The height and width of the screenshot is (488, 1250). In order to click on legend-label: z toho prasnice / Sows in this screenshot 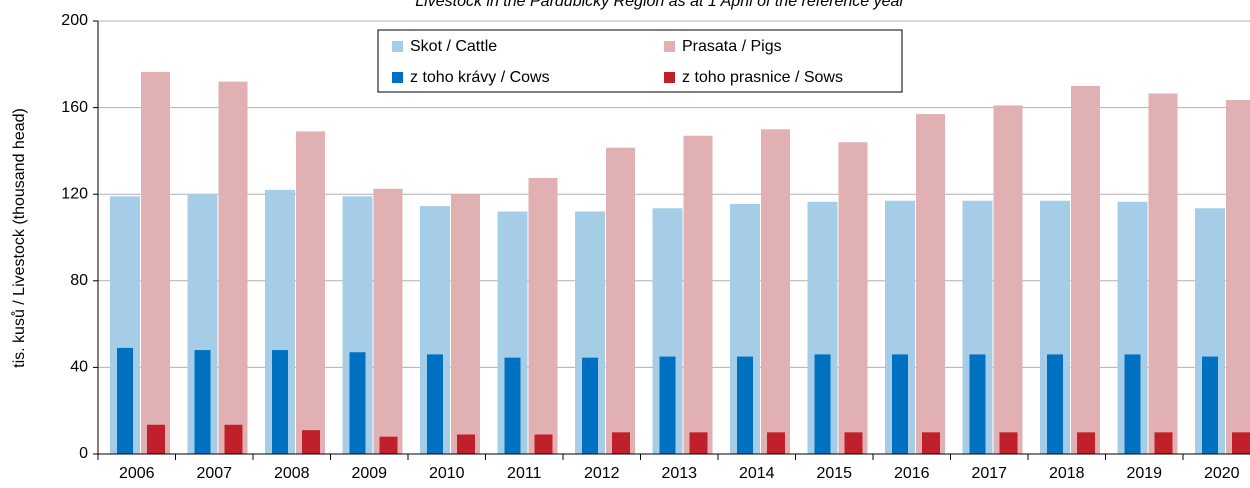, I will do `click(762, 77)`.